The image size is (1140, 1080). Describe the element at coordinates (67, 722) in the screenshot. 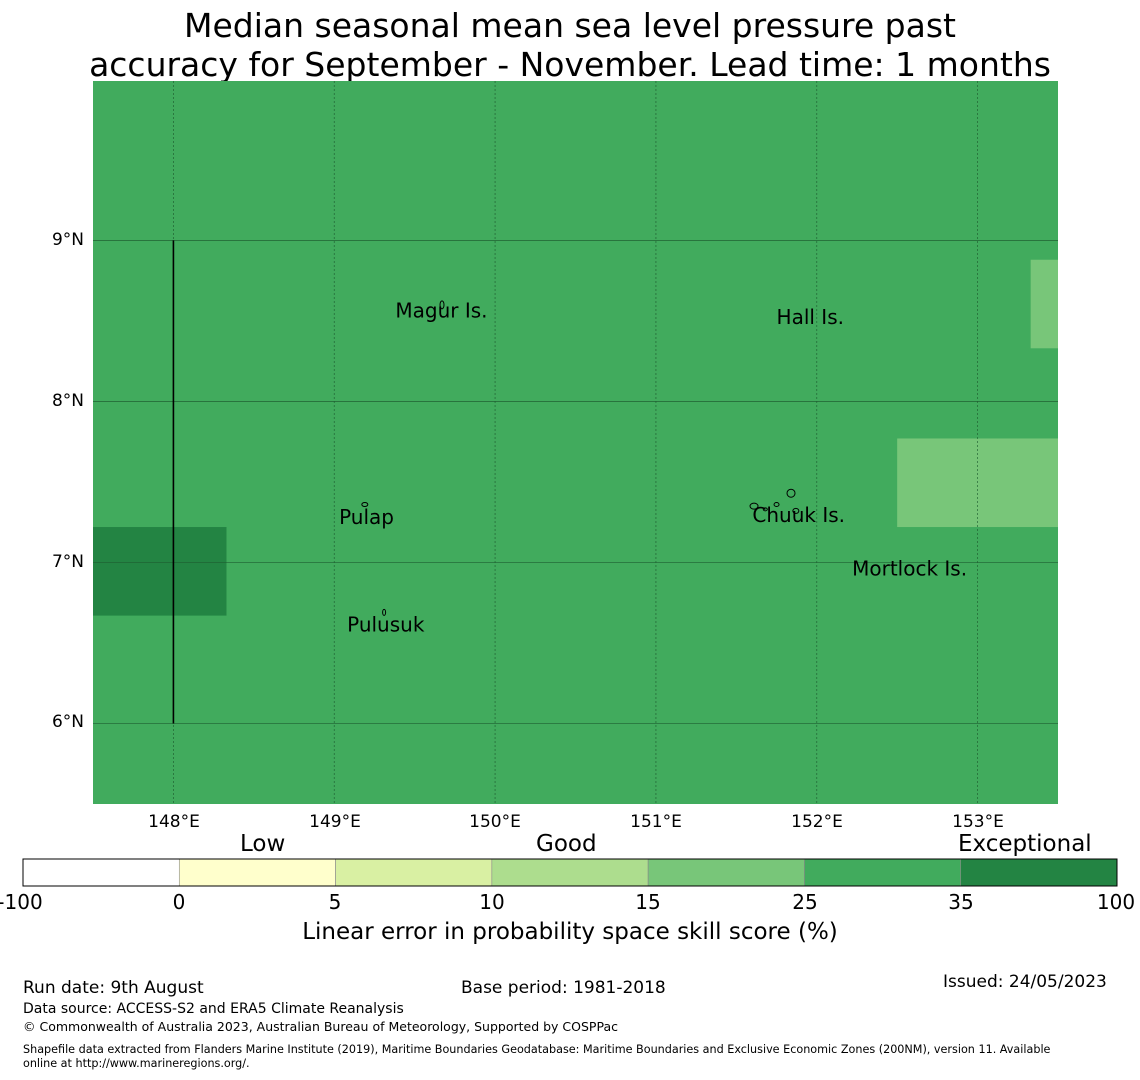

I see `lat-tick-6: 6°N` at that location.